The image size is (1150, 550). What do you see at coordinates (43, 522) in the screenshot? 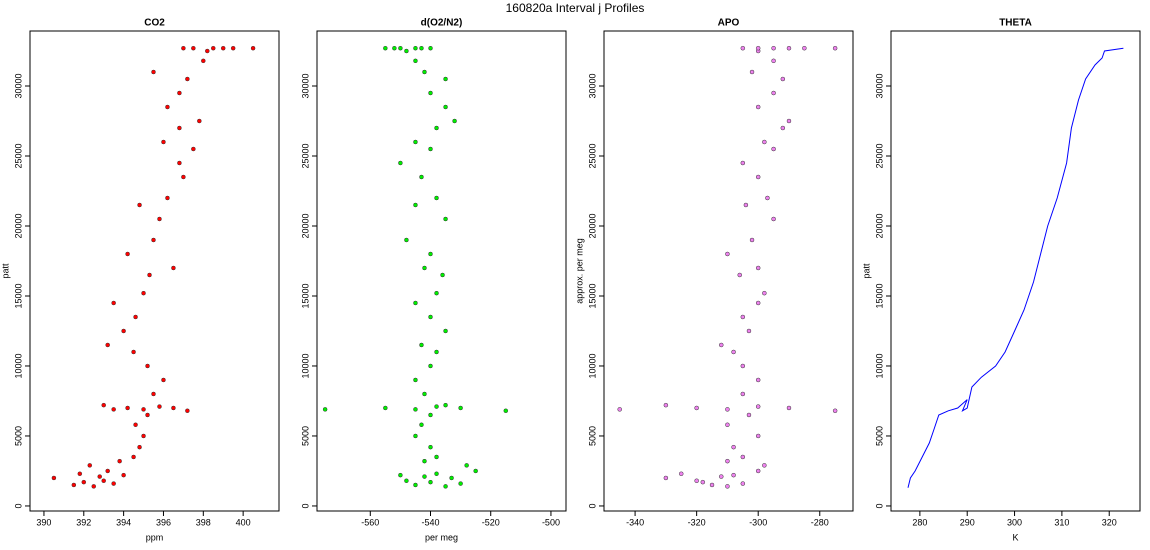
I see `x-tick-label: 390` at bounding box center [43, 522].